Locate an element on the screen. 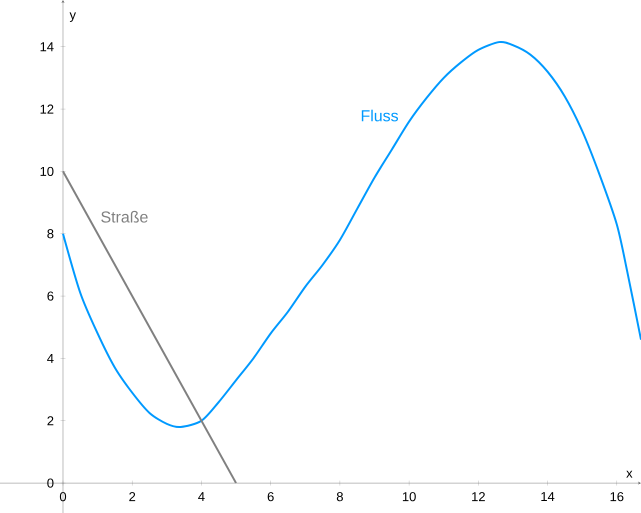 This screenshot has height=513, width=641. y-tick-label: 10 is located at coordinates (47, 171).